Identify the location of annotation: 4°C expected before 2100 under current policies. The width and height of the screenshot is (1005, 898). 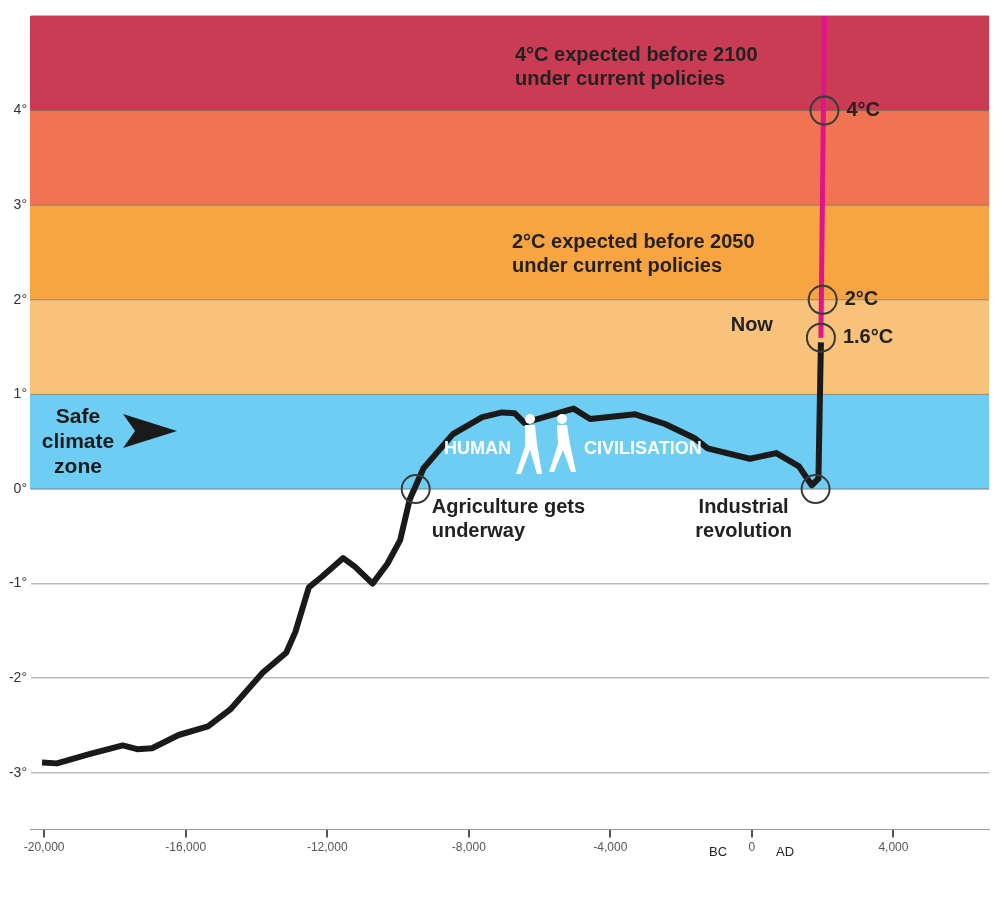
(636, 65).